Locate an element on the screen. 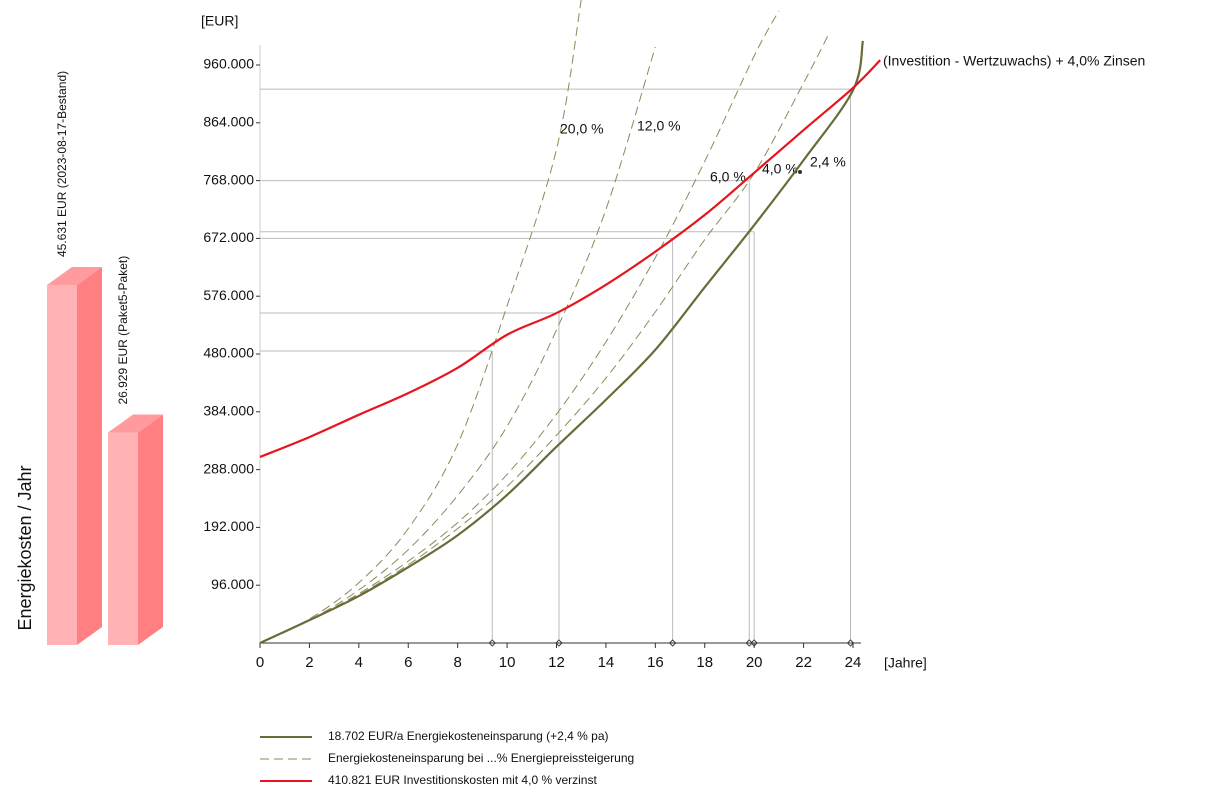 Image resolution: width=1207 pixels, height=793 pixels. y-tick-label: 960.000 is located at coordinates (228, 64).